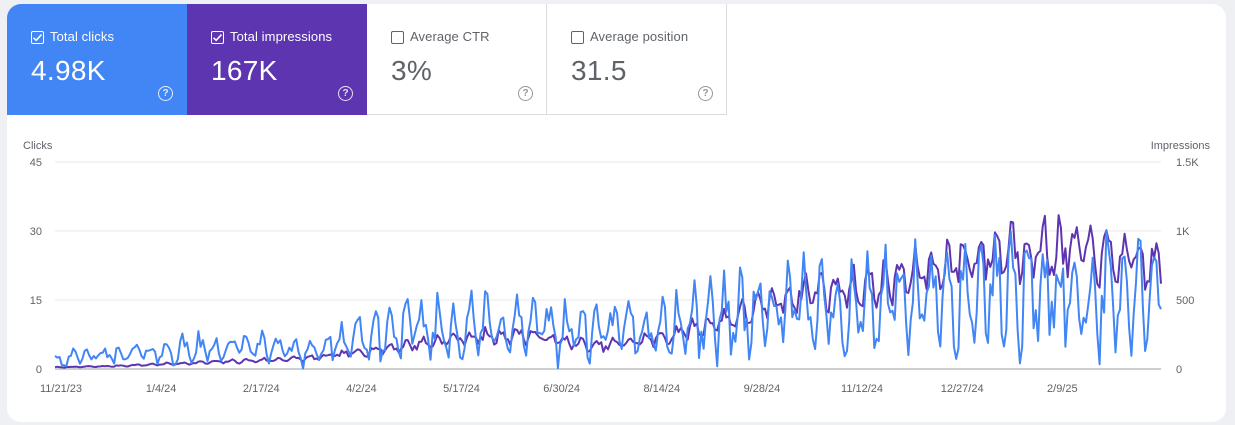 The image size is (1235, 425). What do you see at coordinates (281, 36) in the screenshot?
I see `metric-label: Total impressions` at bounding box center [281, 36].